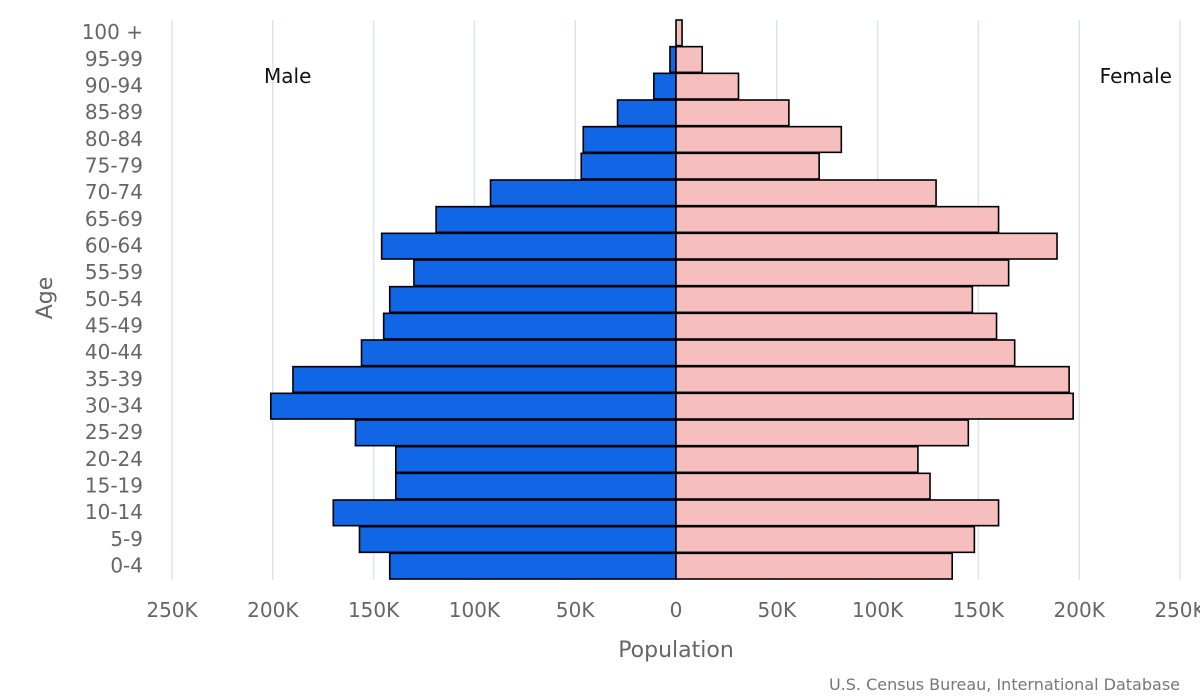  I want to click on y-tick-label-20-24: 20-24, so click(114, 459).